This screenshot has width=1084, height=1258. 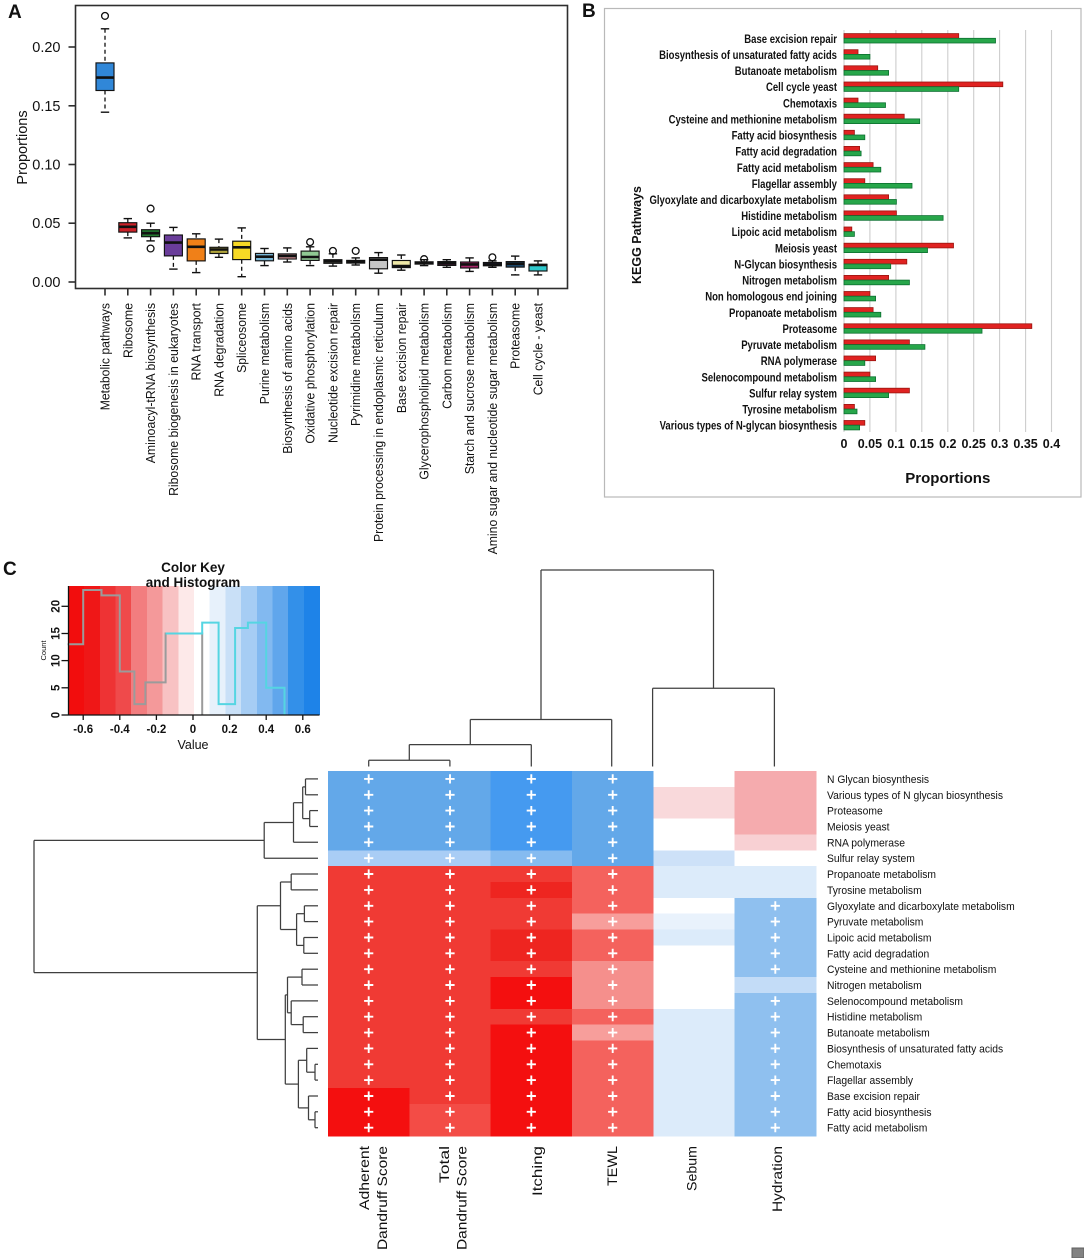 What do you see at coordinates (424, 391) in the screenshot?
I see `svg-text: Glycerophospholipid metabolism` at bounding box center [424, 391].